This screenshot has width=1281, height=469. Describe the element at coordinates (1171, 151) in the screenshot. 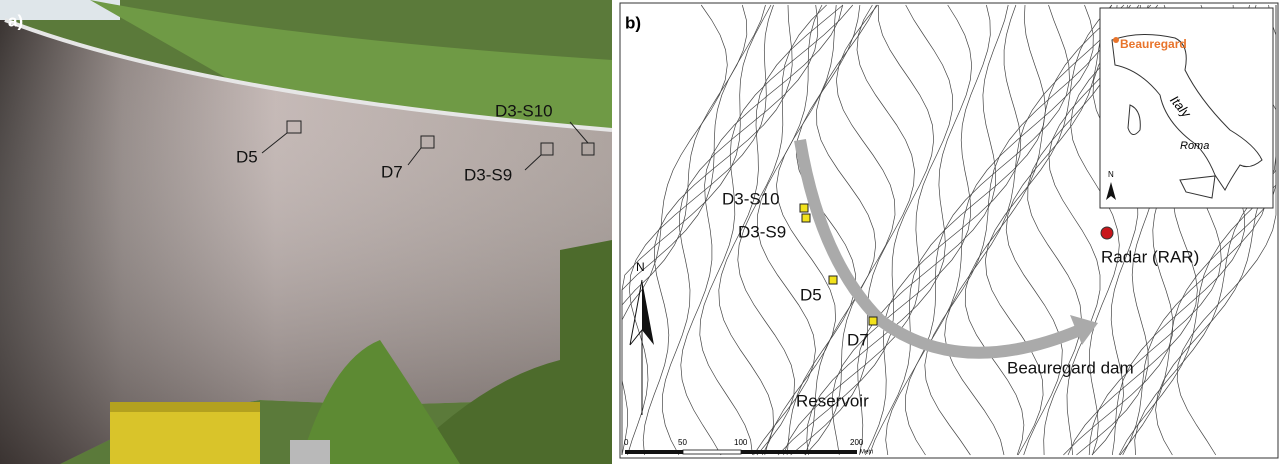

I see `islands` at that location.